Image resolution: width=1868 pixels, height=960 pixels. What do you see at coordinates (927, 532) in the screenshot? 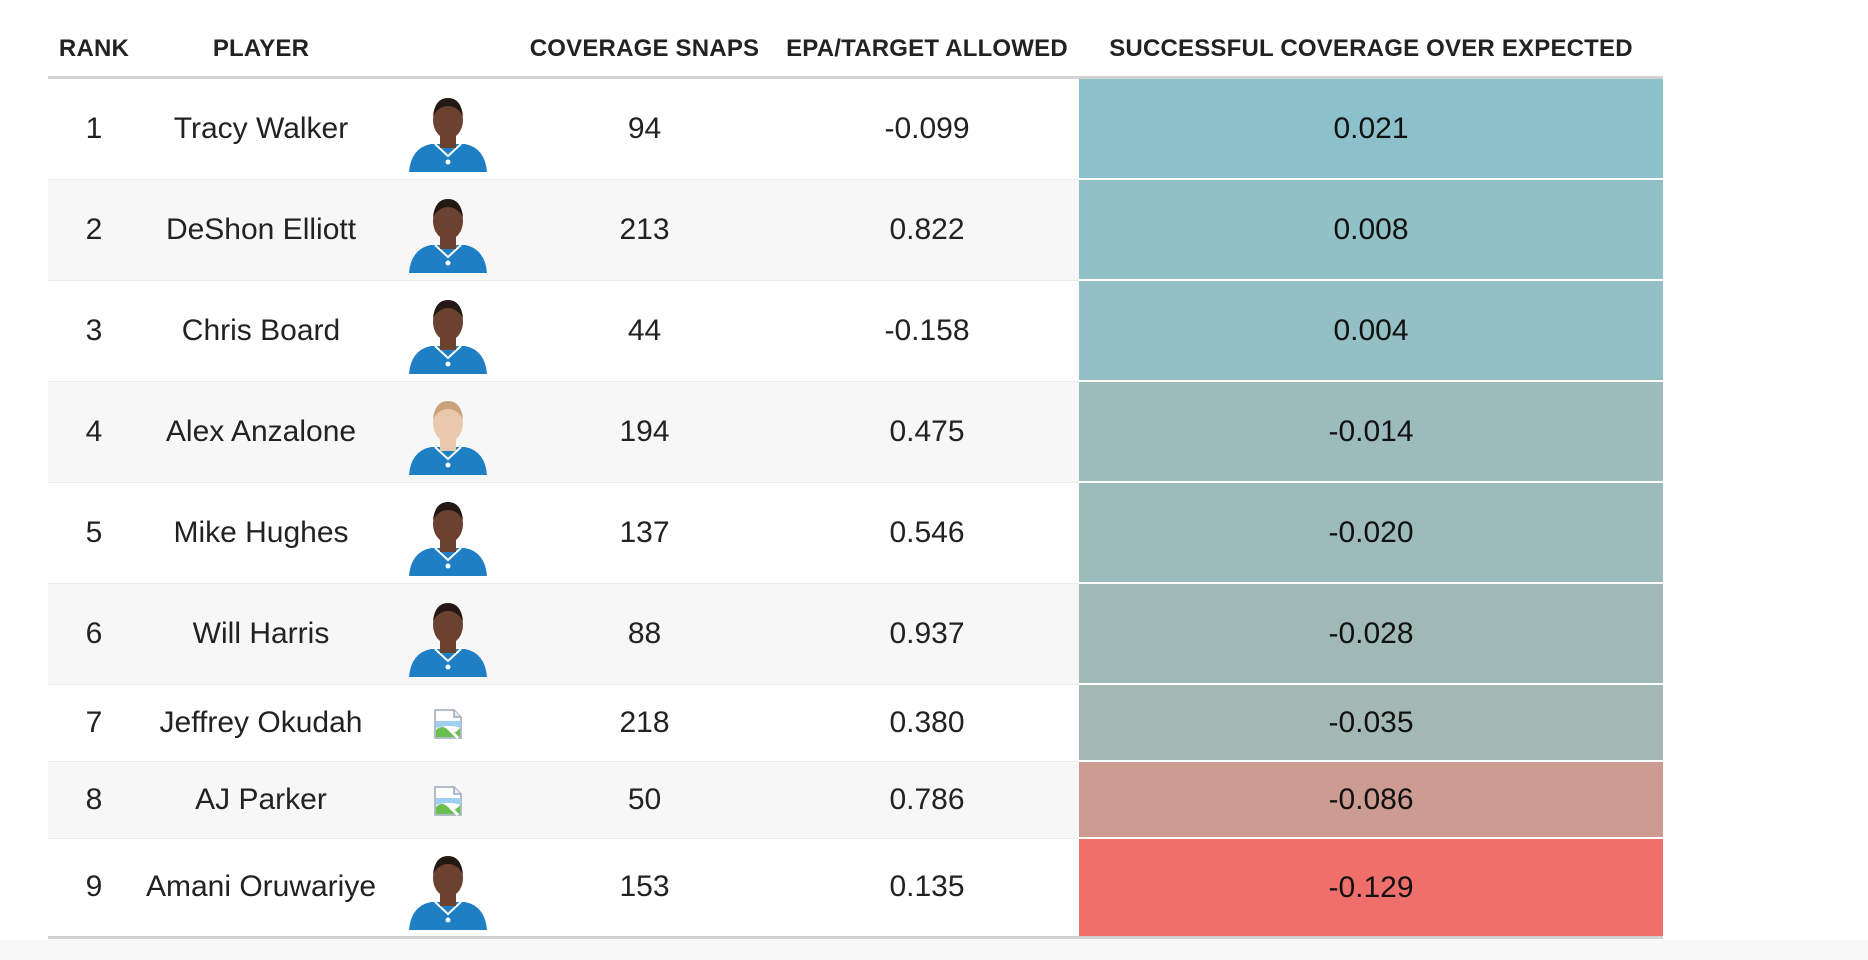
I see `epa-target-allowed-cell: 0.546` at bounding box center [927, 532].